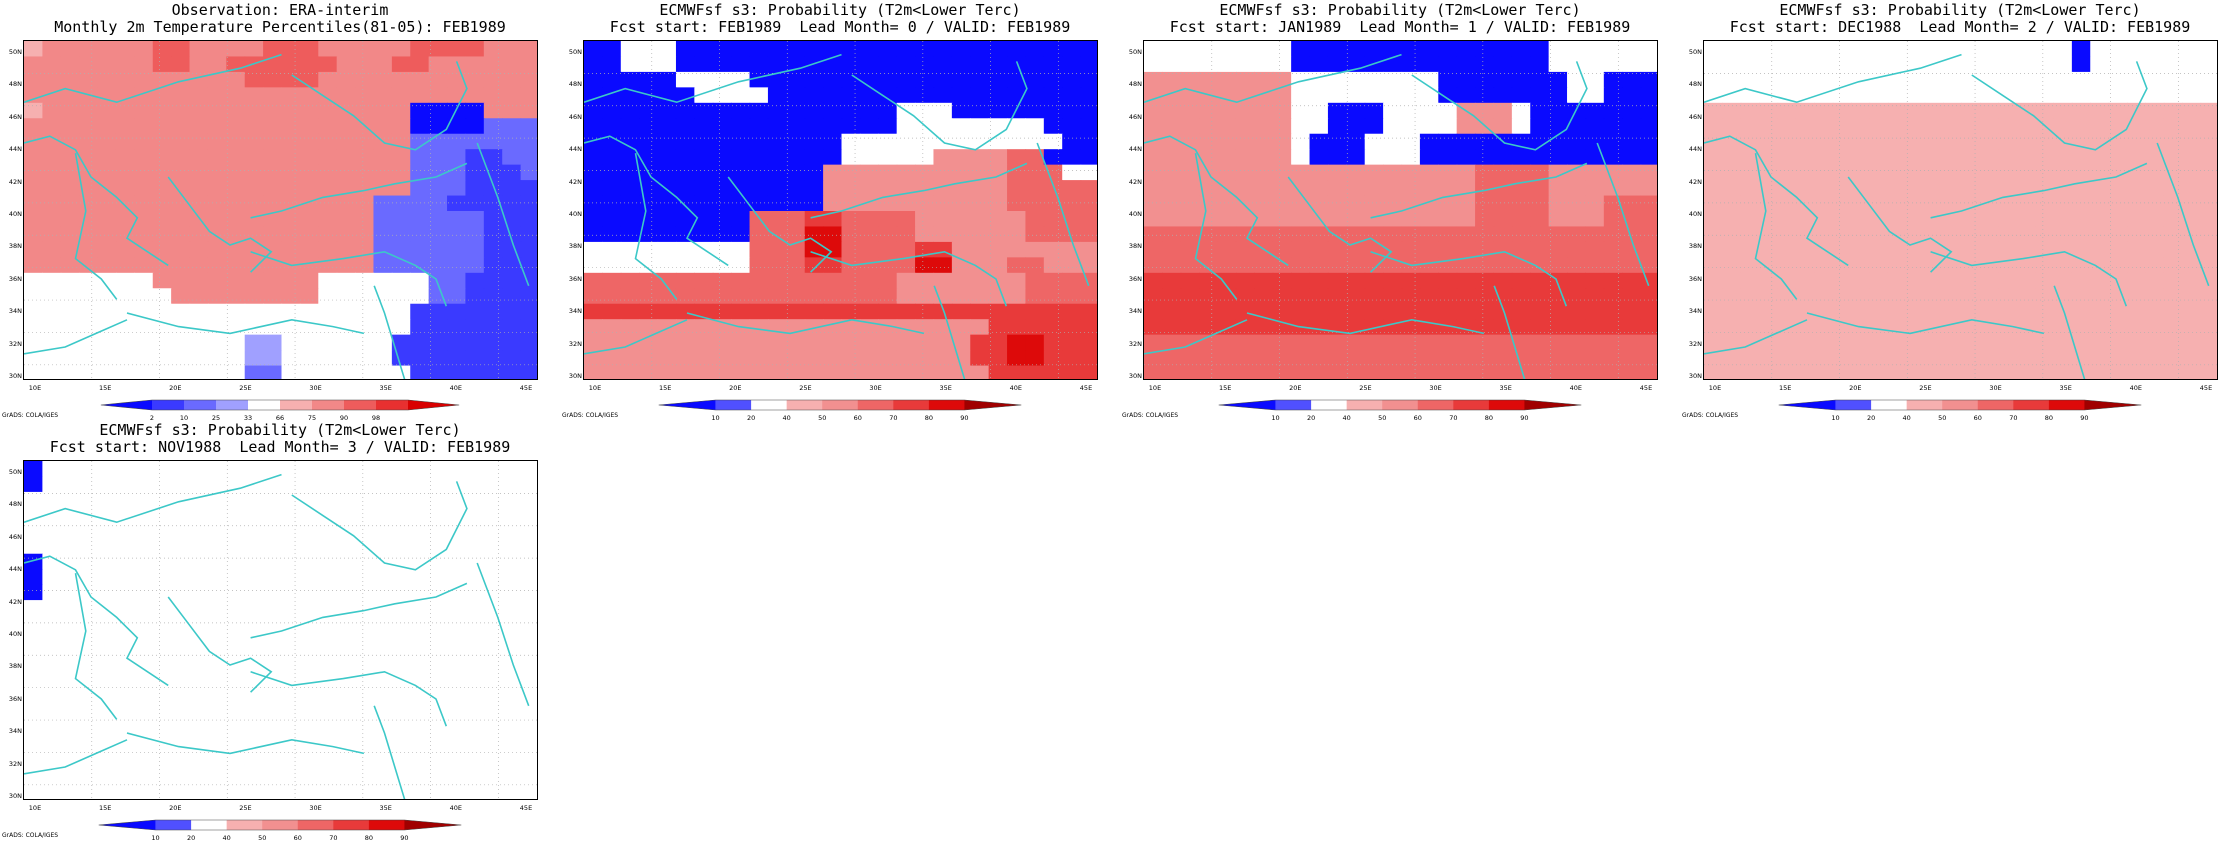 The width and height of the screenshot is (2240, 842). I want to click on lon-tick-label: 35E, so click(385, 808).